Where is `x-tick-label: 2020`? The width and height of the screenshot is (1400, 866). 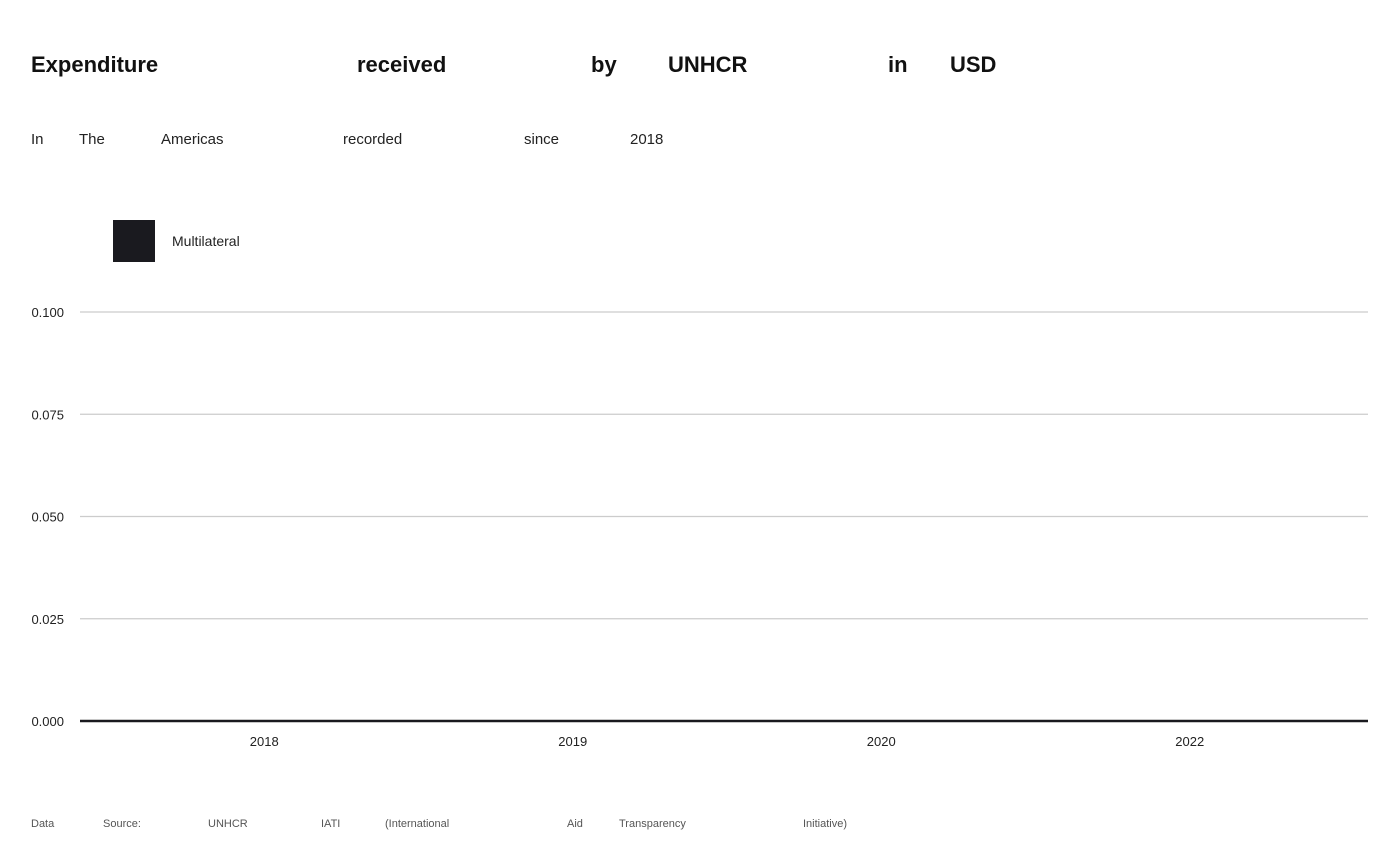 x-tick-label: 2020 is located at coordinates (881, 741).